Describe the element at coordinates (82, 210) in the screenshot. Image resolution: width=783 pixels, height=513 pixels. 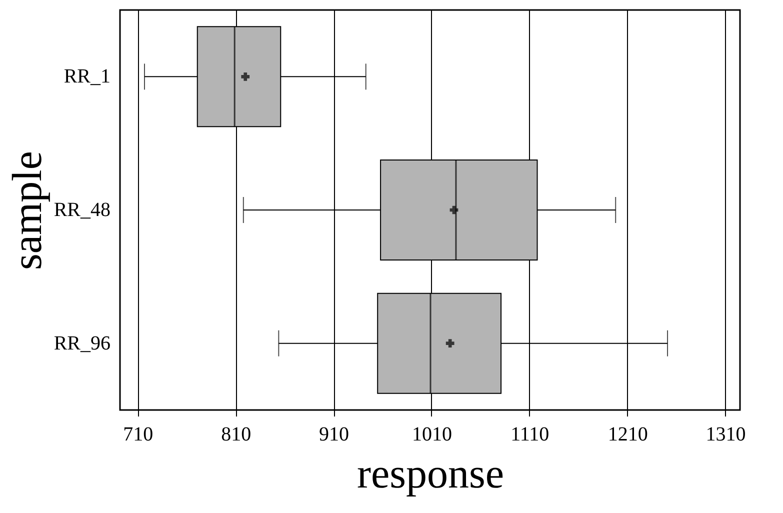
I see `y-tick-label: RR_48` at that location.